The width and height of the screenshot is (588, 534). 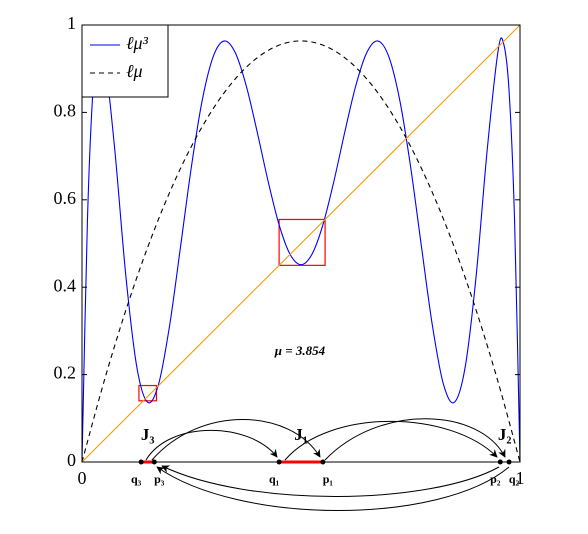 I want to click on legend-box, so click(x=125, y=61).